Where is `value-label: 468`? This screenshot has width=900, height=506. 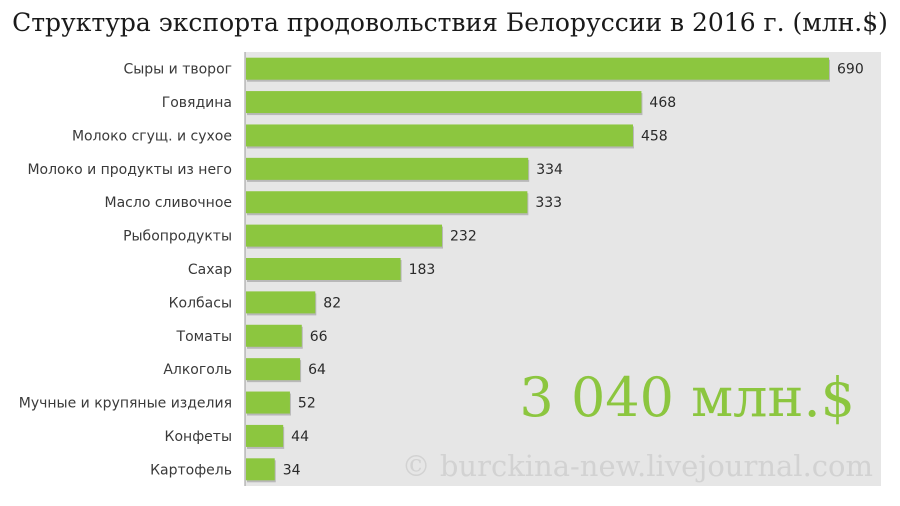
value-label: 468 is located at coordinates (662, 103).